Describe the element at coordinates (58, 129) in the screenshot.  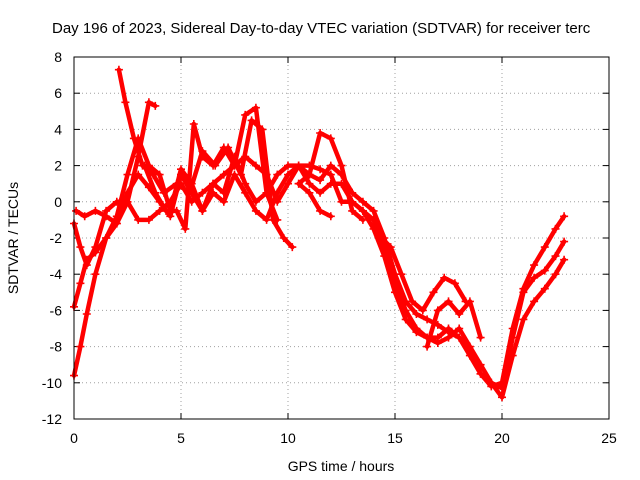
I see `y-tick-label: 4` at that location.